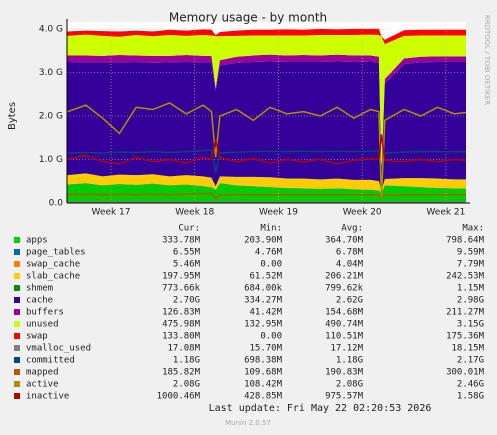 Image resolution: width=497 pixels, height=435 pixels. I want to click on legend-stat: 1.58G, so click(470, 397).